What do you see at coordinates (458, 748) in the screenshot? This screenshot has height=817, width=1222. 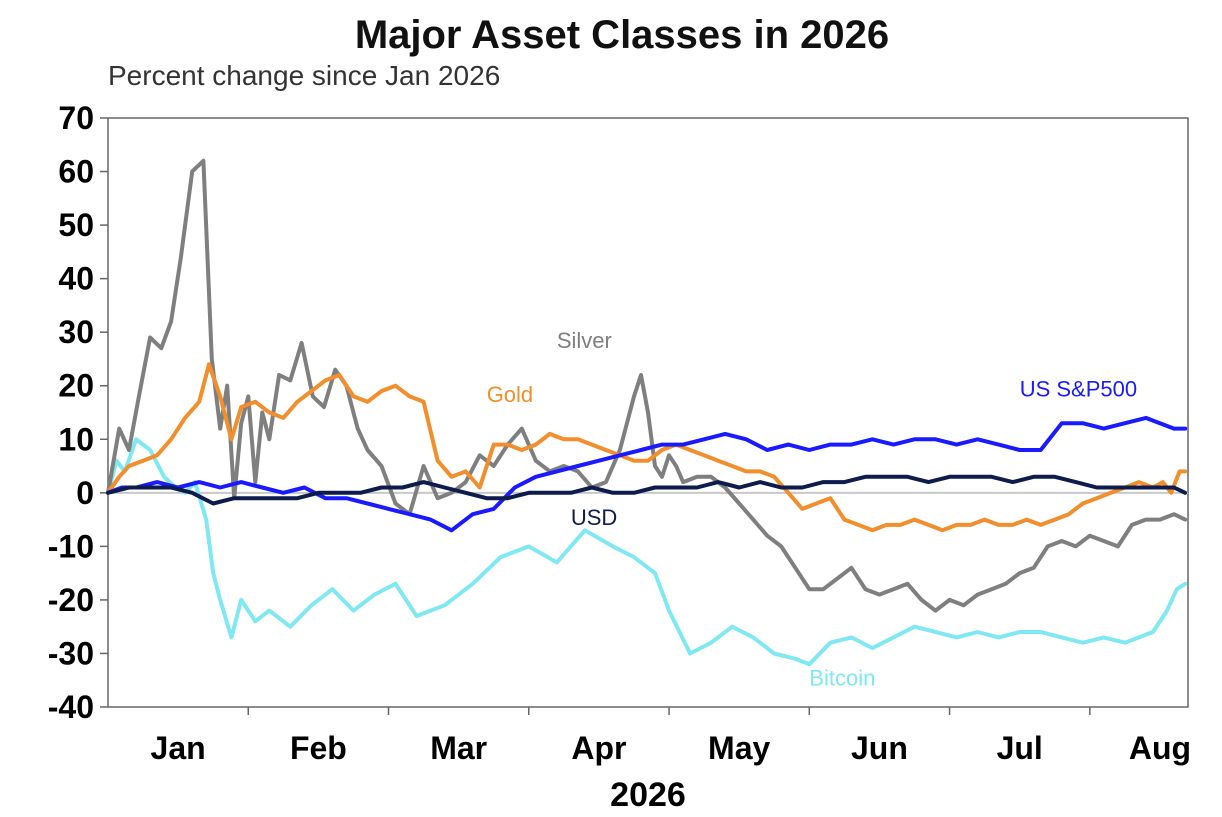 I see `x-tick-label: Mar` at bounding box center [458, 748].